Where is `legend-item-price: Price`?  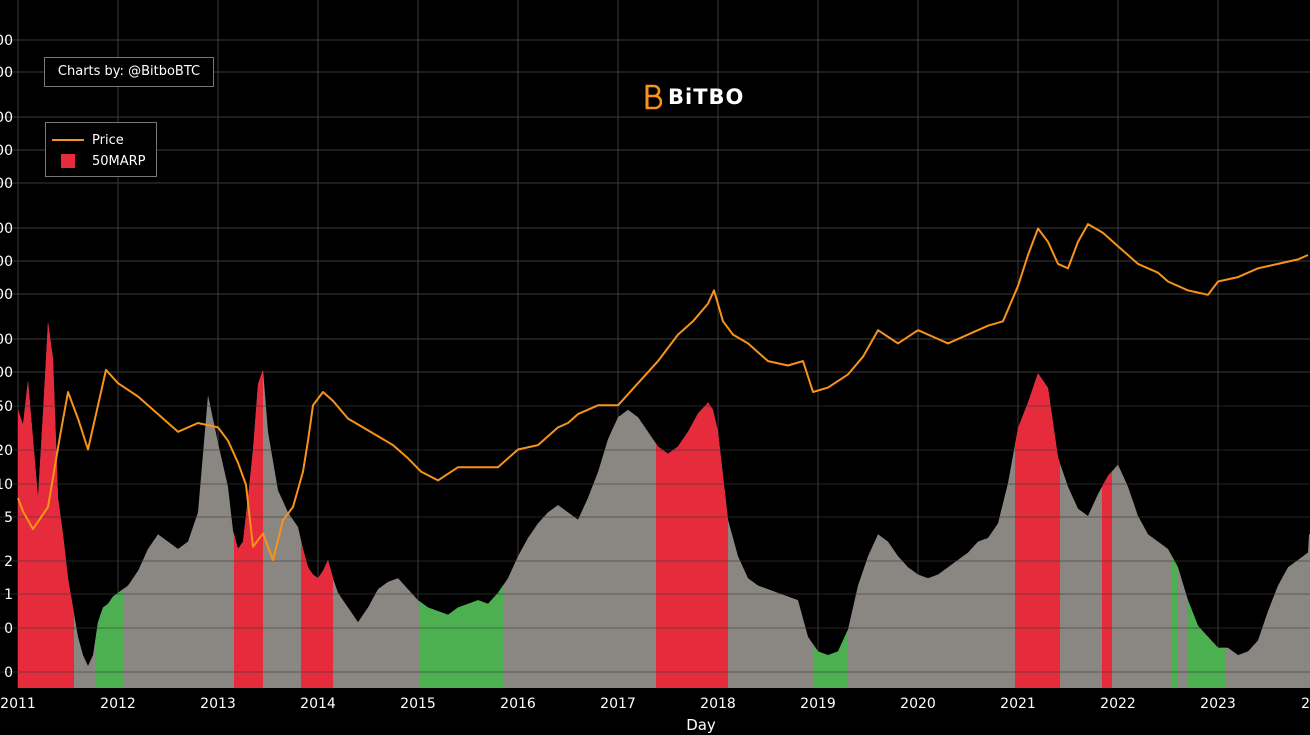
legend-item-price: Price is located at coordinates (85, 140).